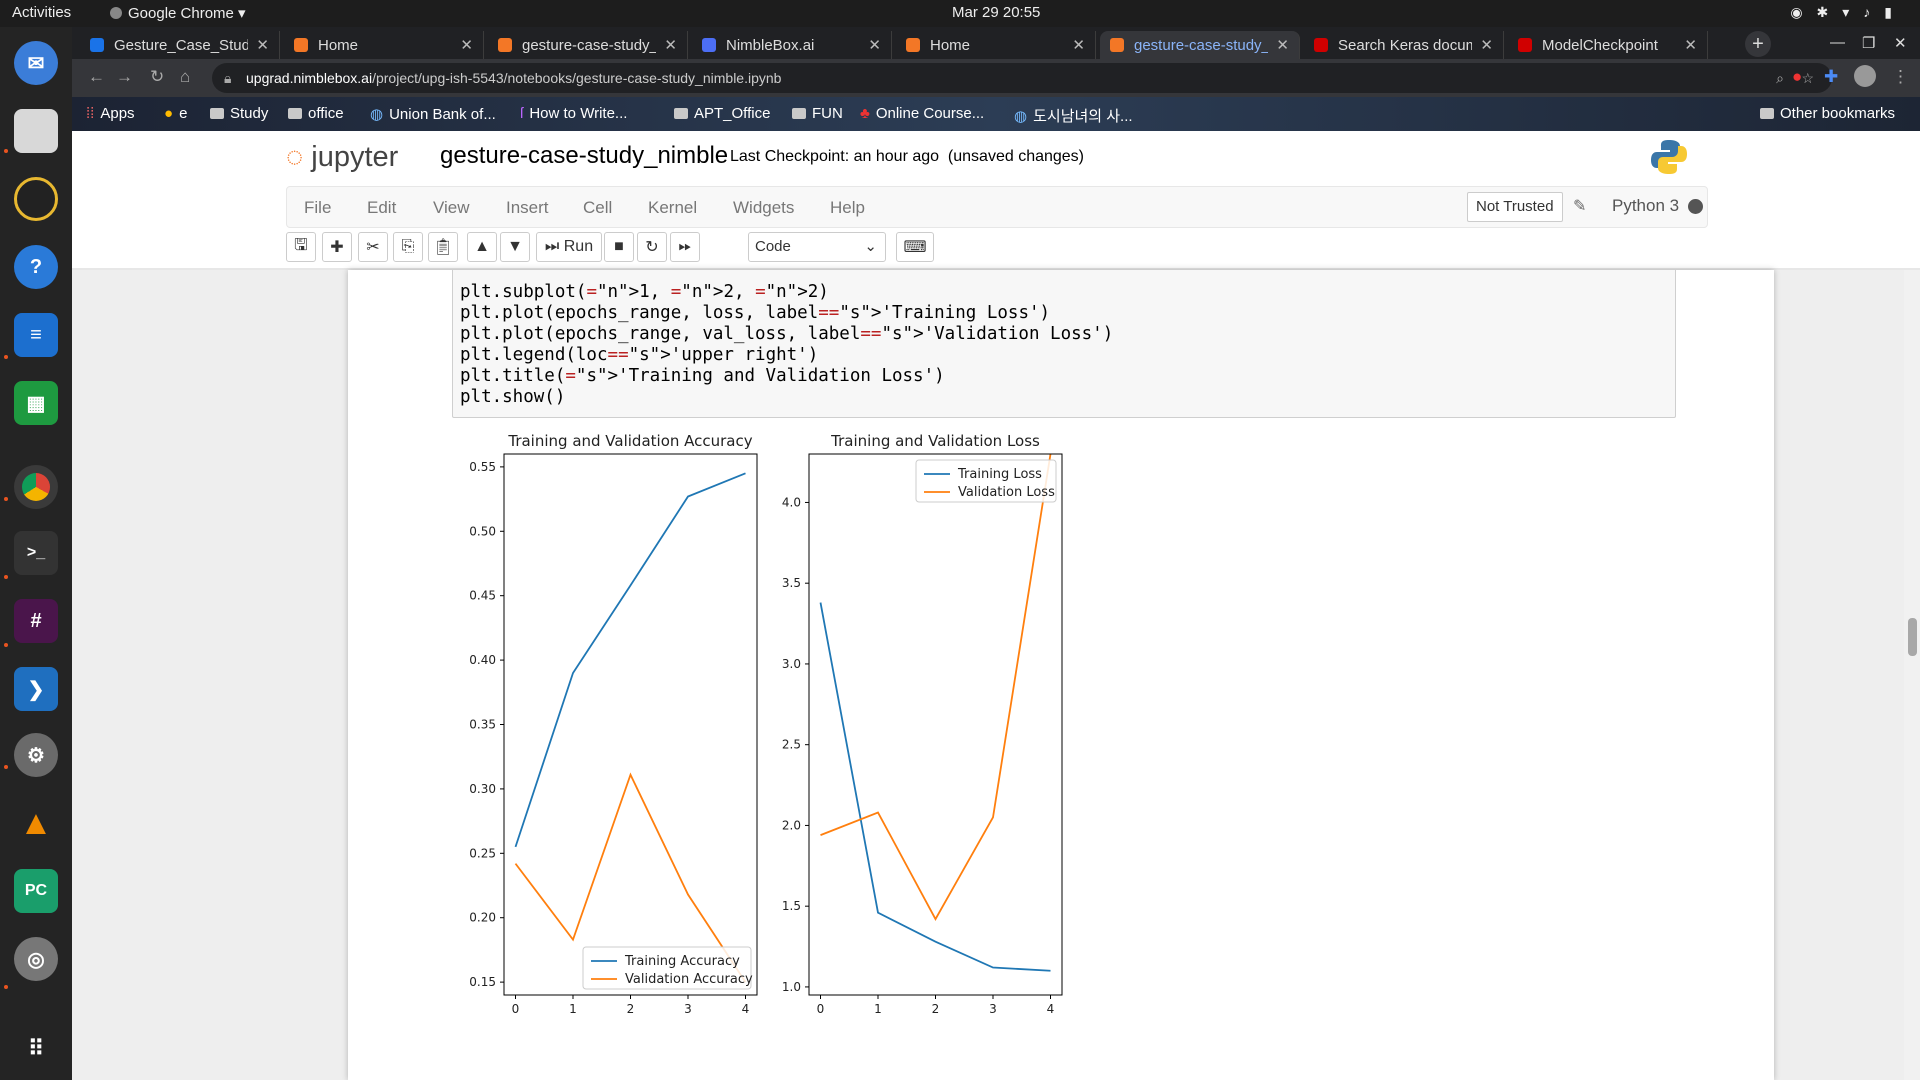 This screenshot has height=1080, width=1920. I want to click on move-up-button: ▲, so click(482, 247).